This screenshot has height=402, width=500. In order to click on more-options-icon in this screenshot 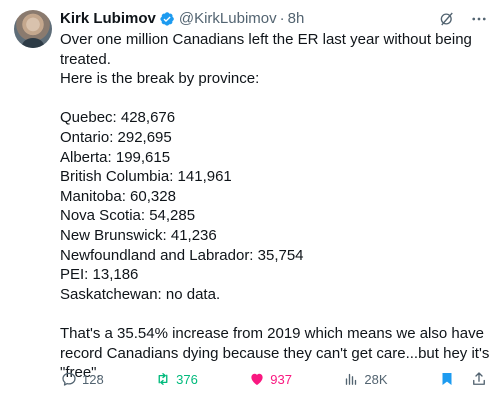, I will do `click(479, 19)`.